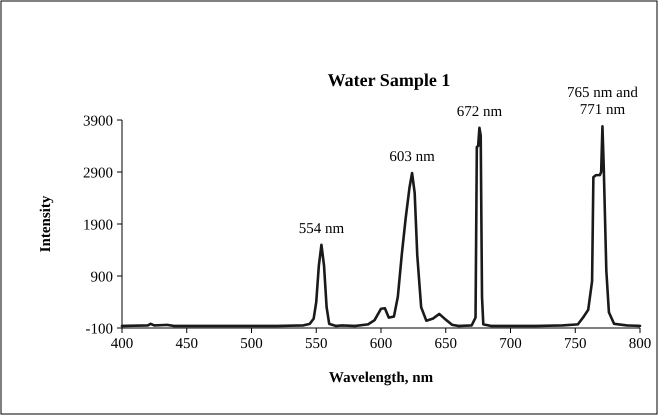  Describe the element at coordinates (479, 112) in the screenshot. I see `annotation: 672 nm` at that location.